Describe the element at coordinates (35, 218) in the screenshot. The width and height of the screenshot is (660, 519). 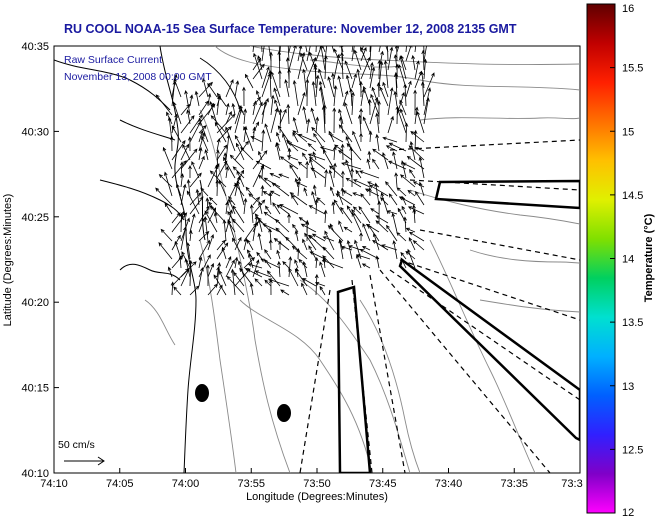
I see `y-tick-label: 40:25` at that location.